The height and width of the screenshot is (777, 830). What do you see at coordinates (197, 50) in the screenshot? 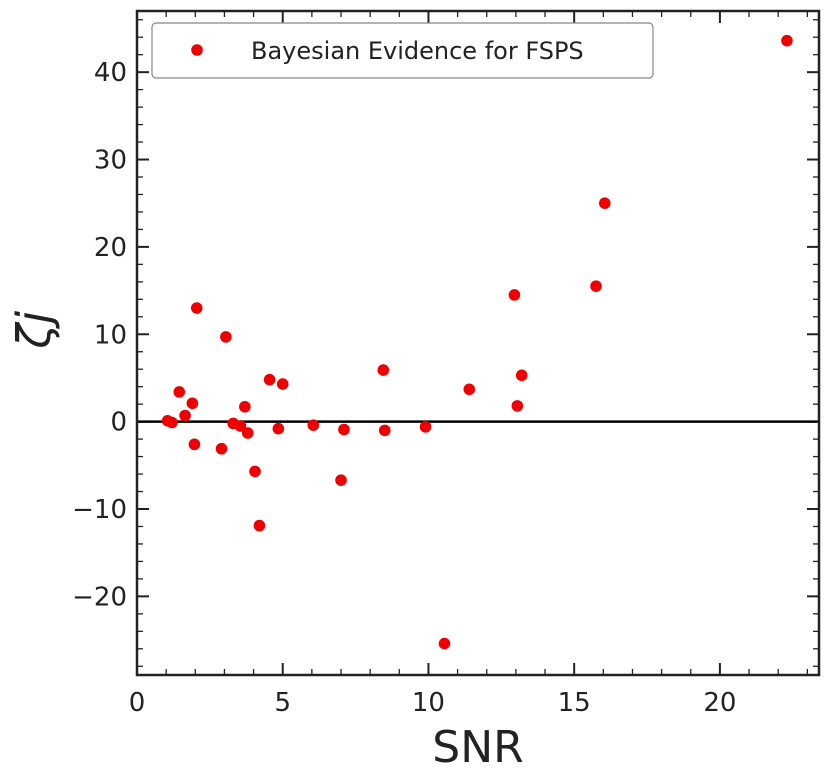
I see `legend-marker` at bounding box center [197, 50].